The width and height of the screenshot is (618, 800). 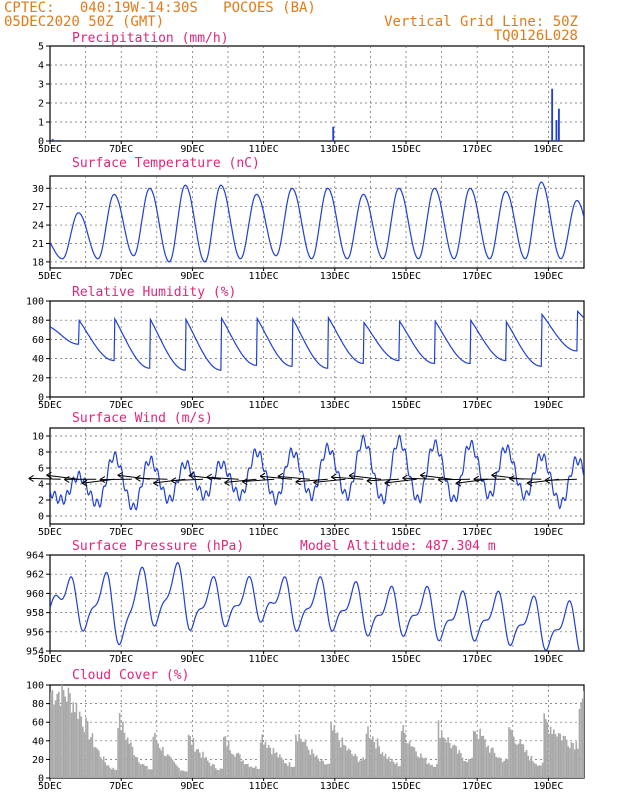 What do you see at coordinates (41, 123) in the screenshot?
I see `y-tick-label: 1` at bounding box center [41, 123].